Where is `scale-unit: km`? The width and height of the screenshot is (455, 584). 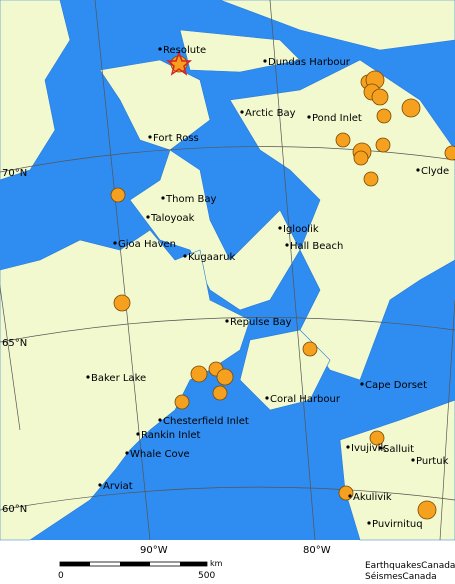 scale-unit: km is located at coordinates (216, 563).